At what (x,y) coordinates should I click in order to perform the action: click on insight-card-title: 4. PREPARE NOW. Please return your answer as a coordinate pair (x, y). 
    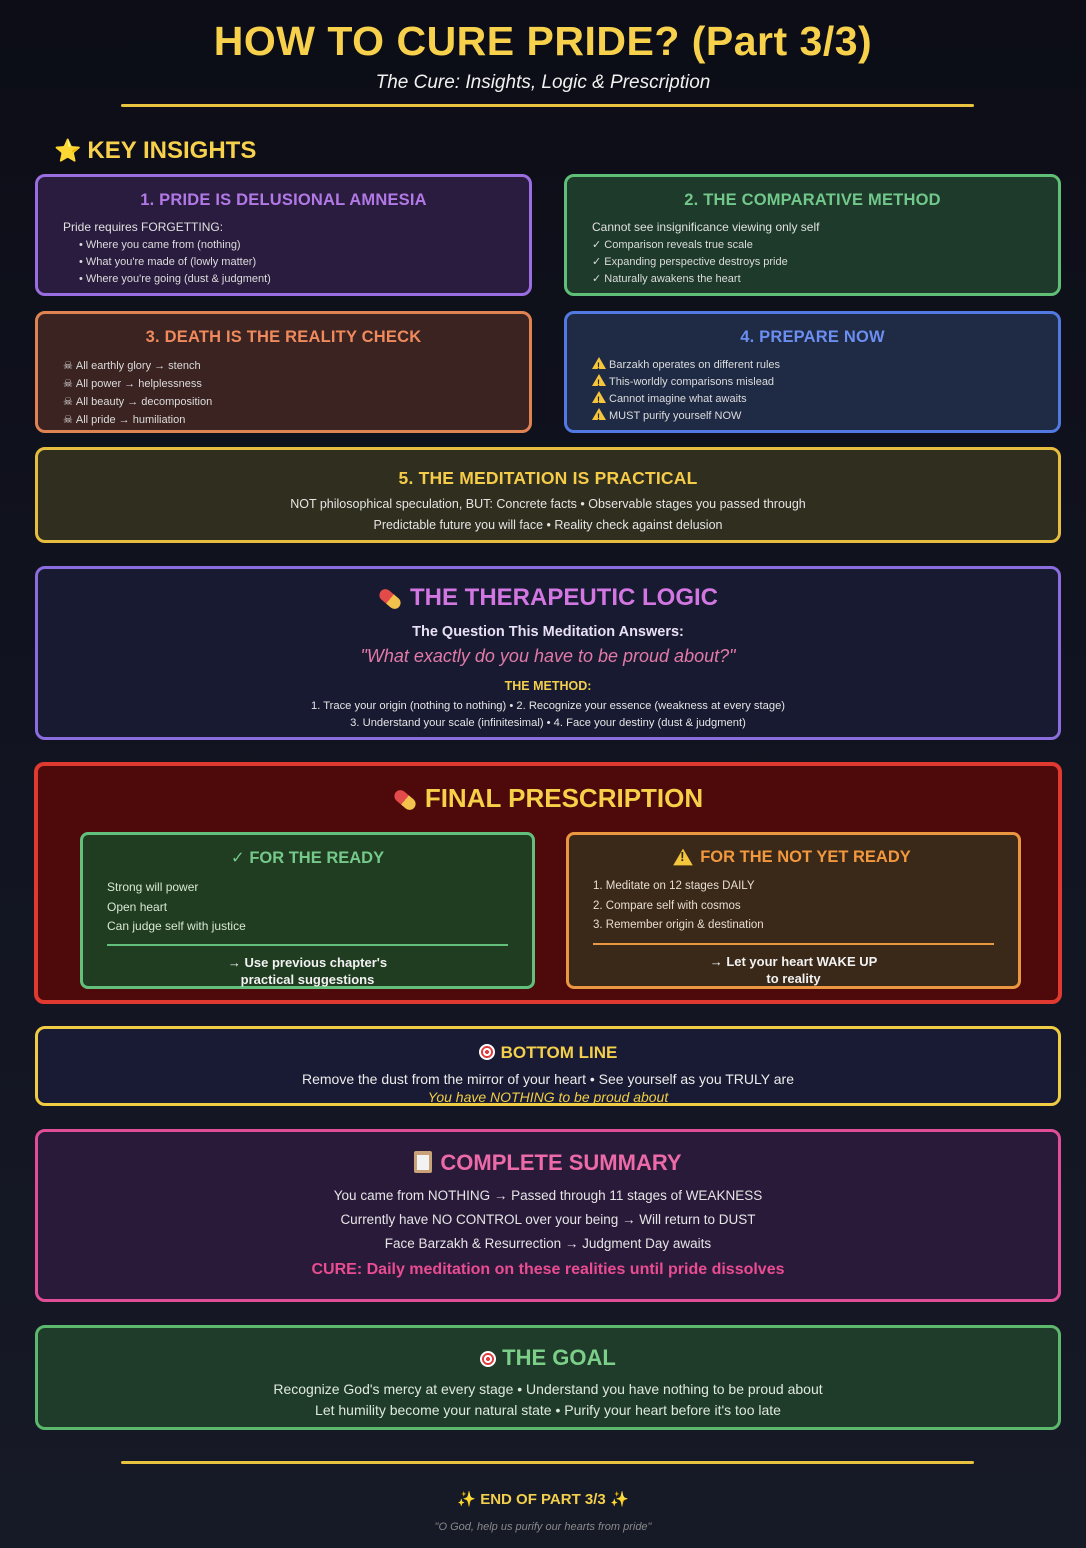
    Looking at the image, I should click on (812, 337).